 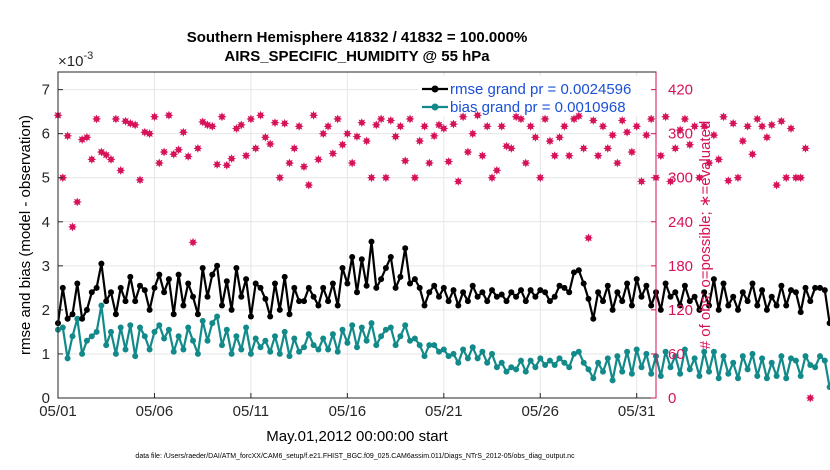 I want to click on y-left-tick-label: 2, so click(x=46, y=310).